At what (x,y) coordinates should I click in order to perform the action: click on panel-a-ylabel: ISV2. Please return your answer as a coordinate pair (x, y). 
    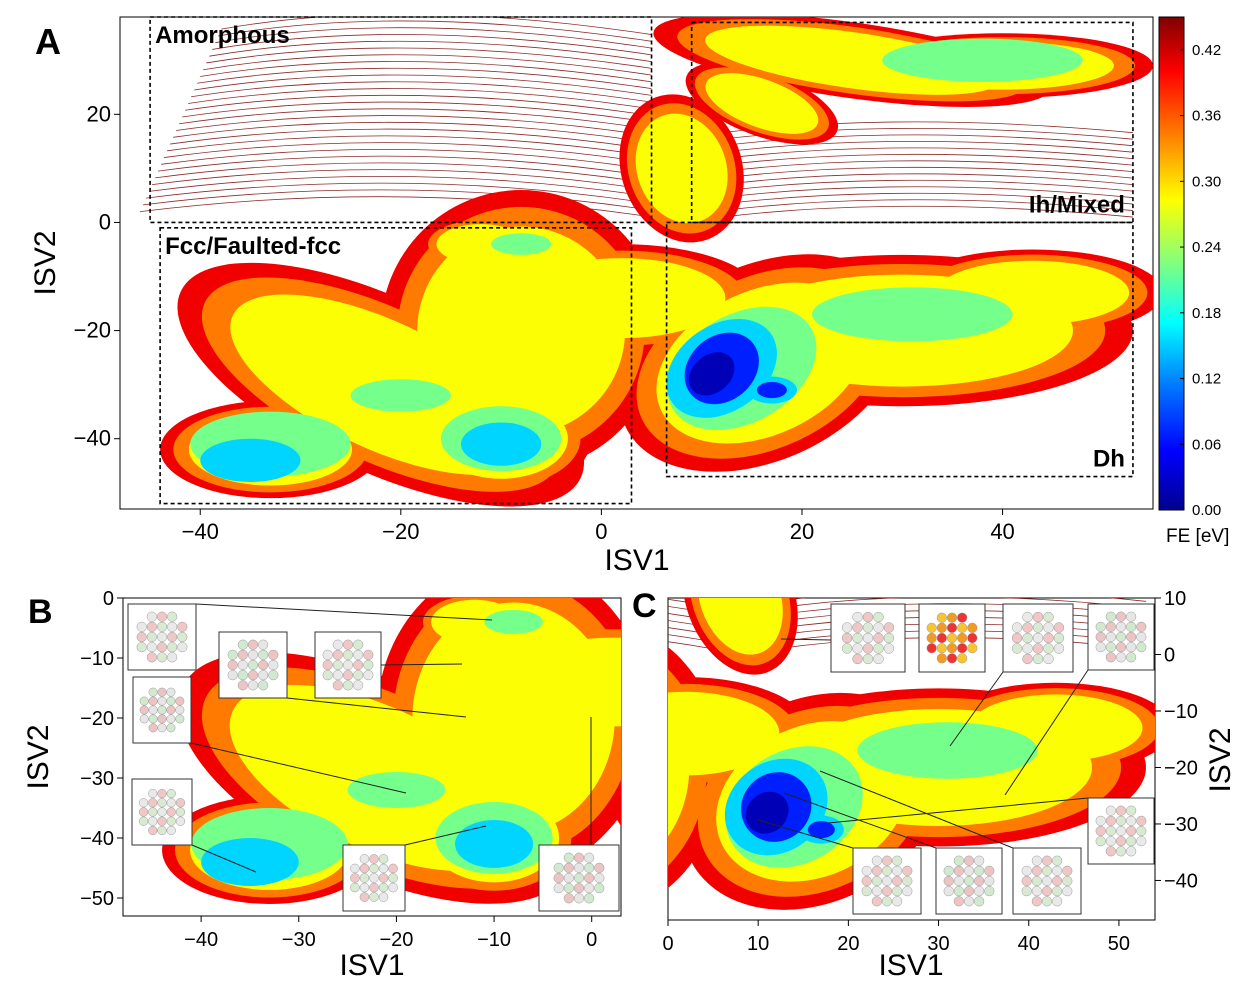
    Looking at the image, I should click on (45, 262).